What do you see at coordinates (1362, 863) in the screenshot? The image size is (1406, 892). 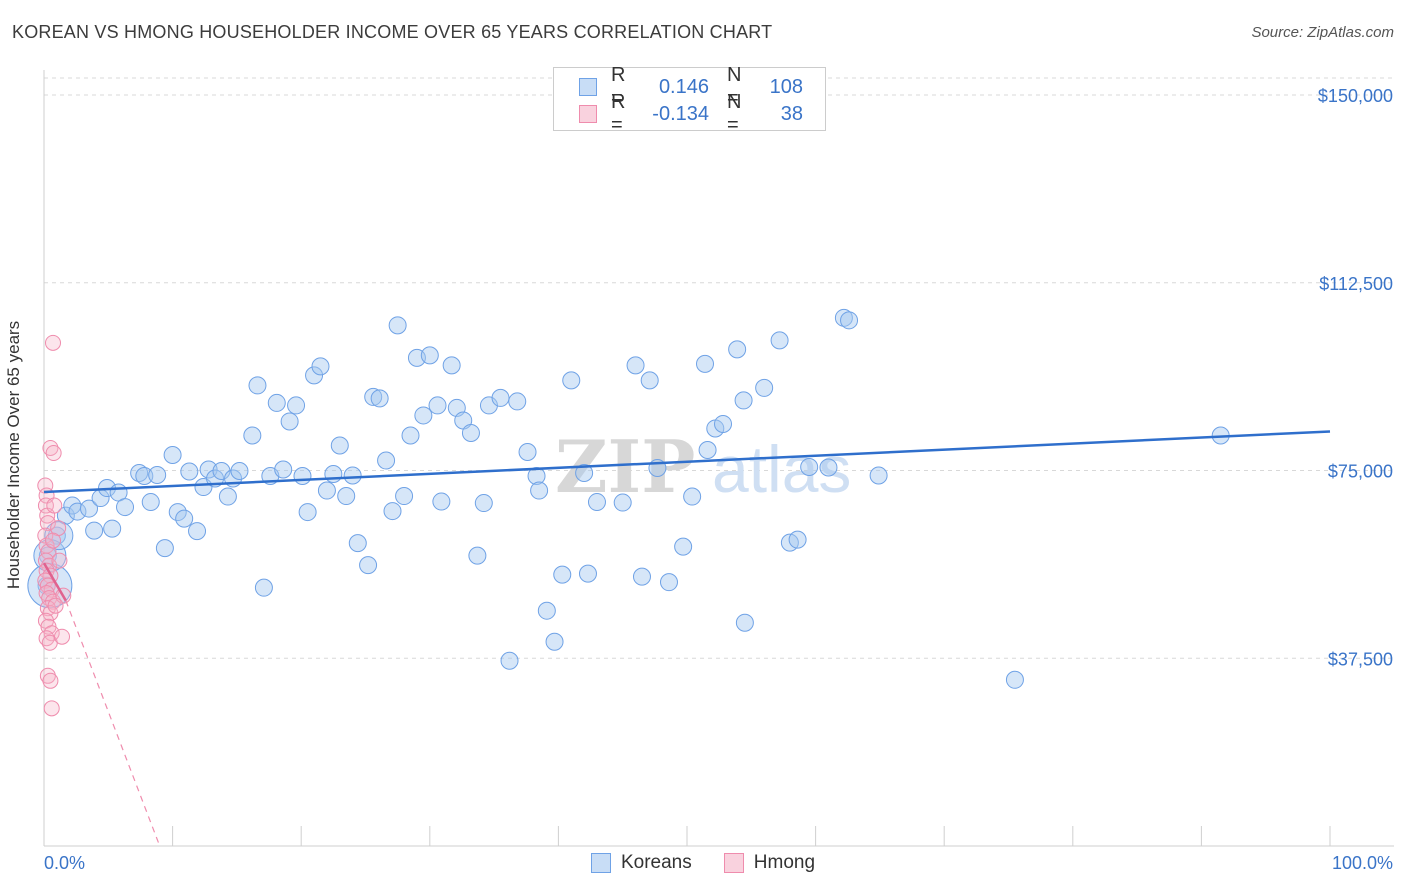 I see `x-tick-label: 100.0%` at bounding box center [1362, 863].